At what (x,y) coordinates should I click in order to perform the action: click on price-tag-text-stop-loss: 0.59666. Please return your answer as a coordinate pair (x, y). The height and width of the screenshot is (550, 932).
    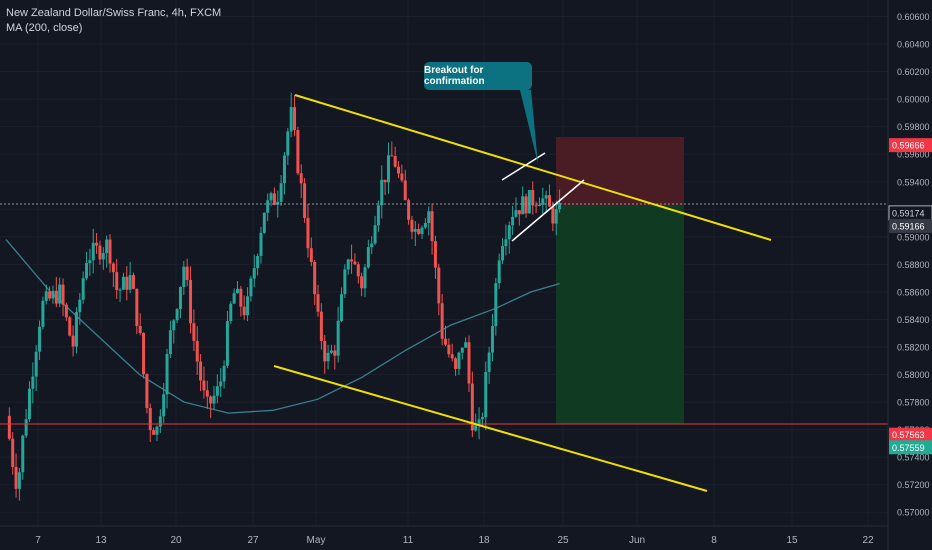
    Looking at the image, I should click on (908, 146).